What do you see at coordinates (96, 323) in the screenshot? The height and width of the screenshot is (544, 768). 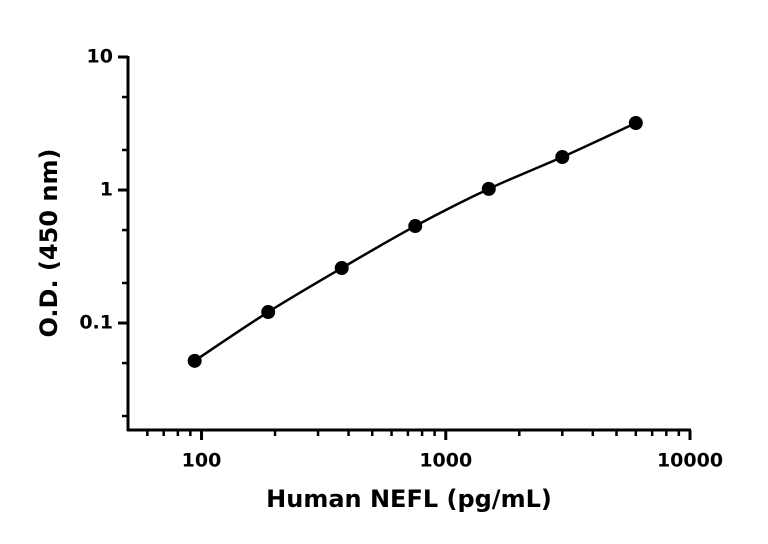 I see `y-tick-label: 0.1` at bounding box center [96, 323].